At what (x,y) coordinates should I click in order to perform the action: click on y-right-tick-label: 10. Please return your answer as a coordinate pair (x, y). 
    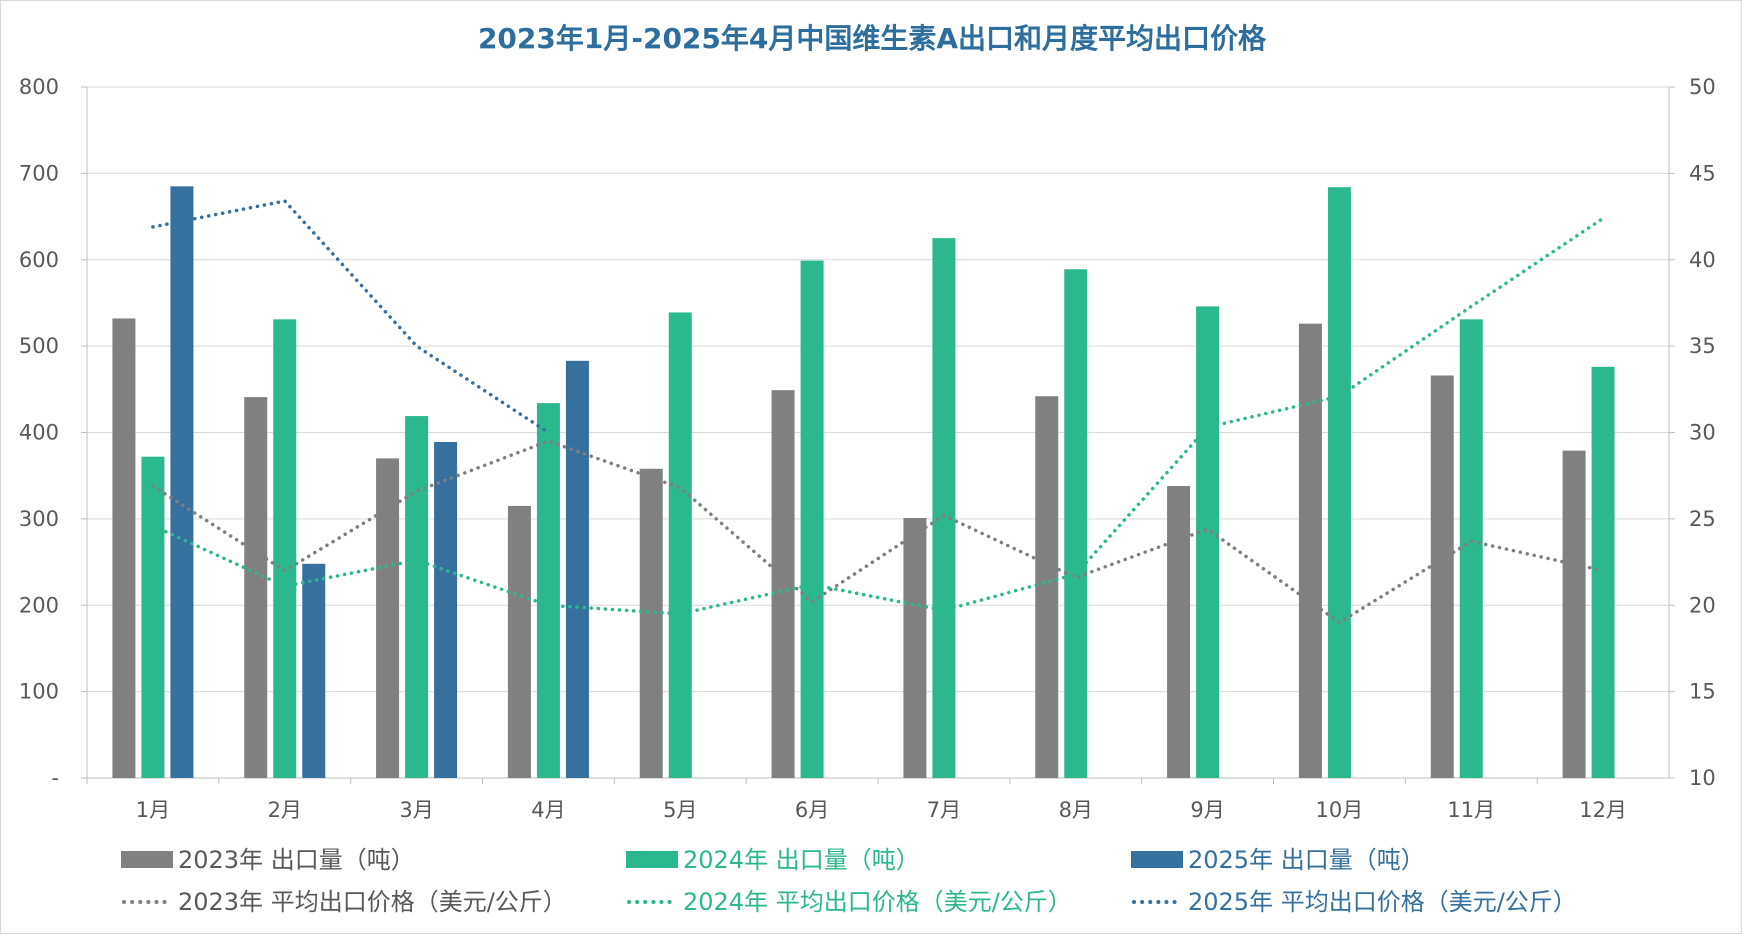
    Looking at the image, I should click on (1702, 778).